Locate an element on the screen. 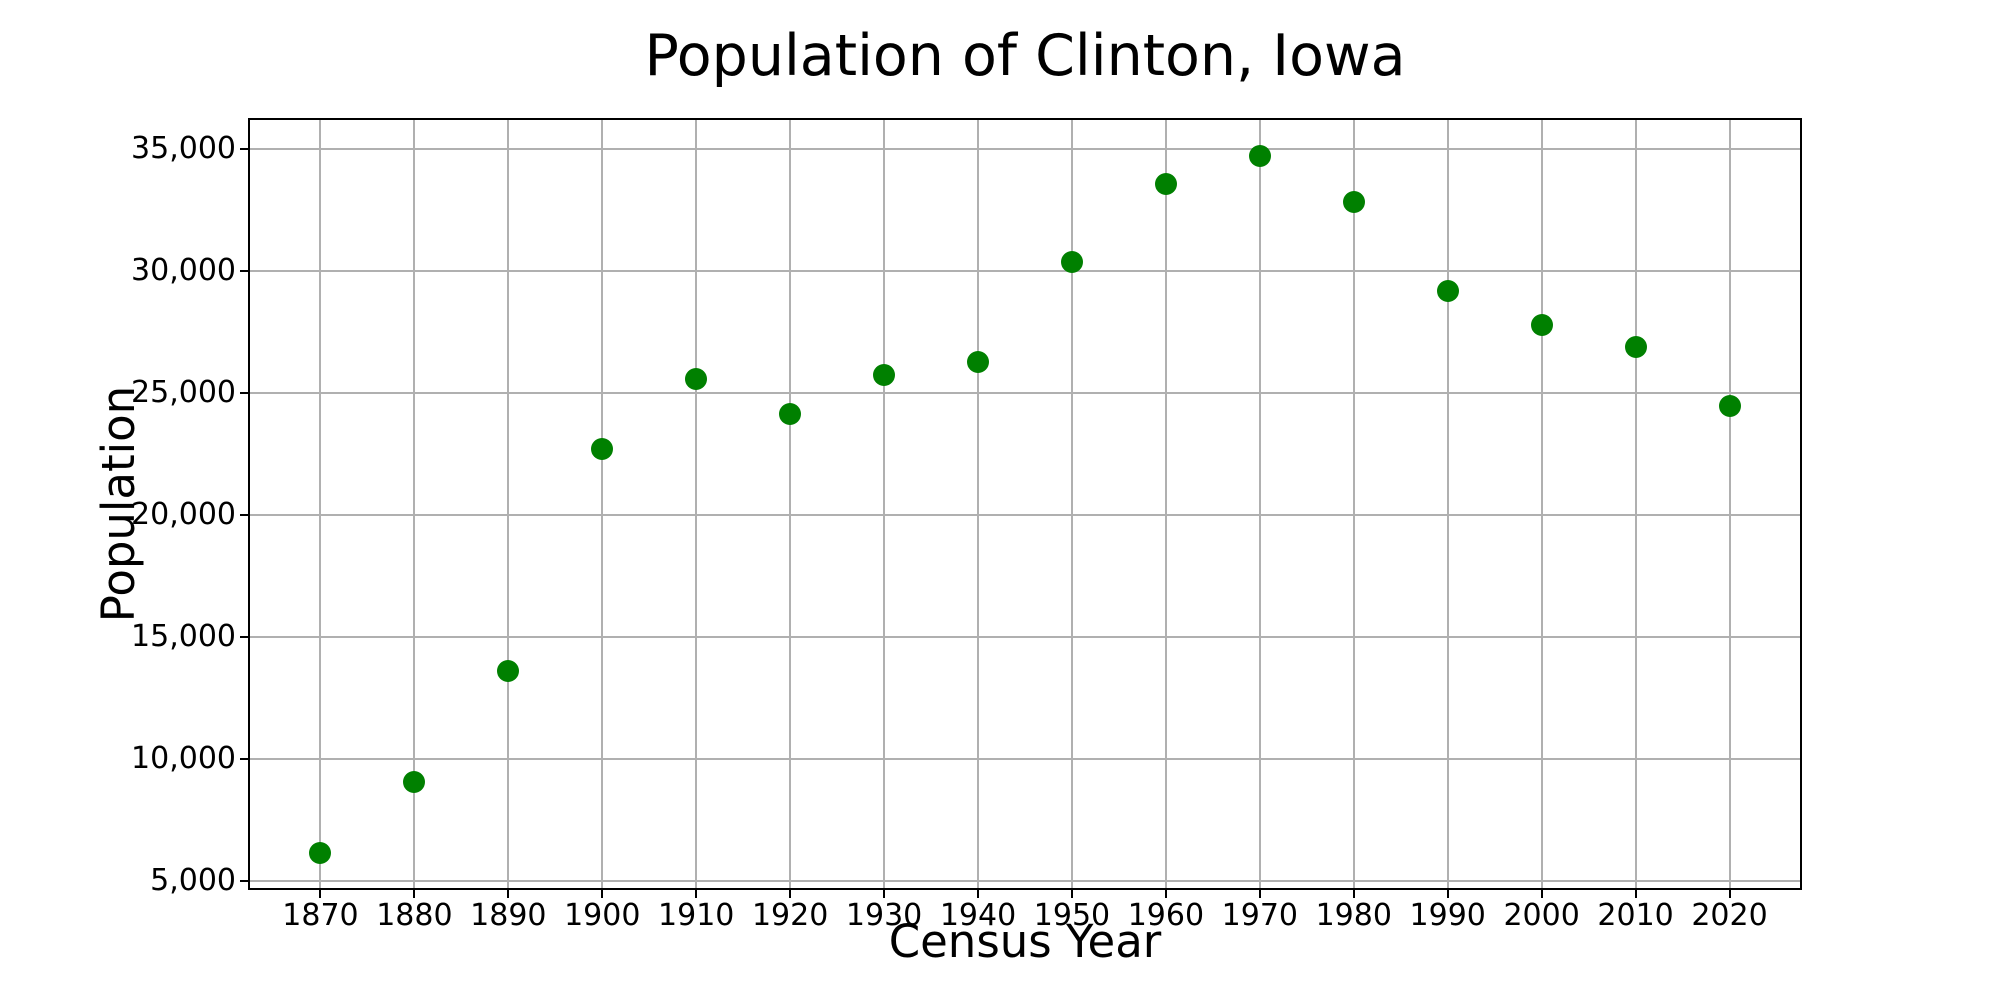 This screenshot has height=1000, width=2000. x-tick-label: 2010 is located at coordinates (1635, 915).